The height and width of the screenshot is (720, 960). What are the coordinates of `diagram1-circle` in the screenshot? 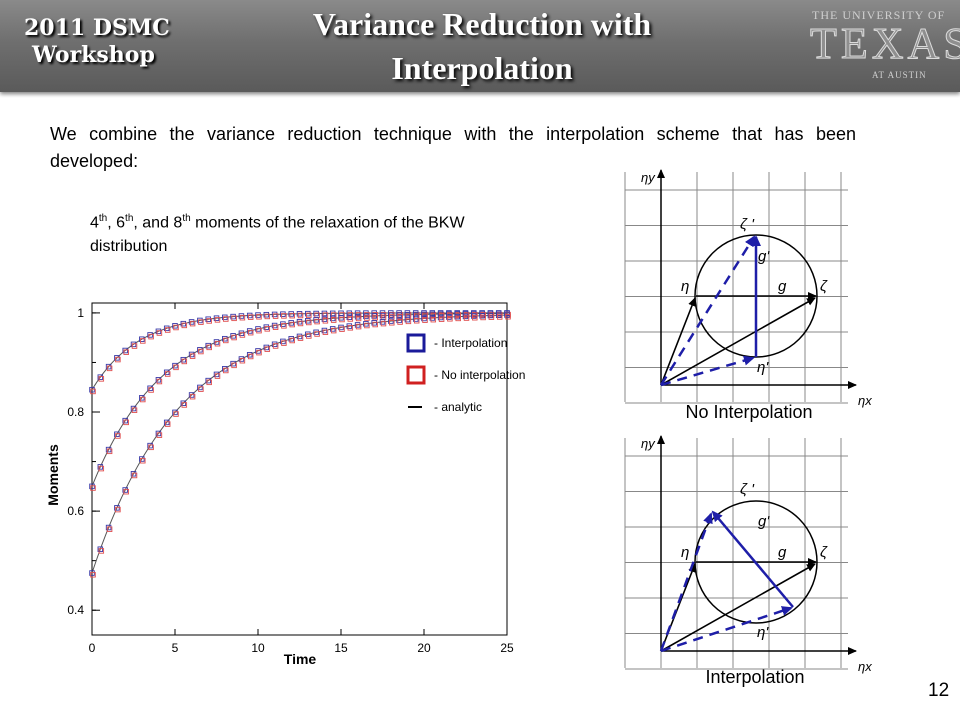 It's located at (756, 296).